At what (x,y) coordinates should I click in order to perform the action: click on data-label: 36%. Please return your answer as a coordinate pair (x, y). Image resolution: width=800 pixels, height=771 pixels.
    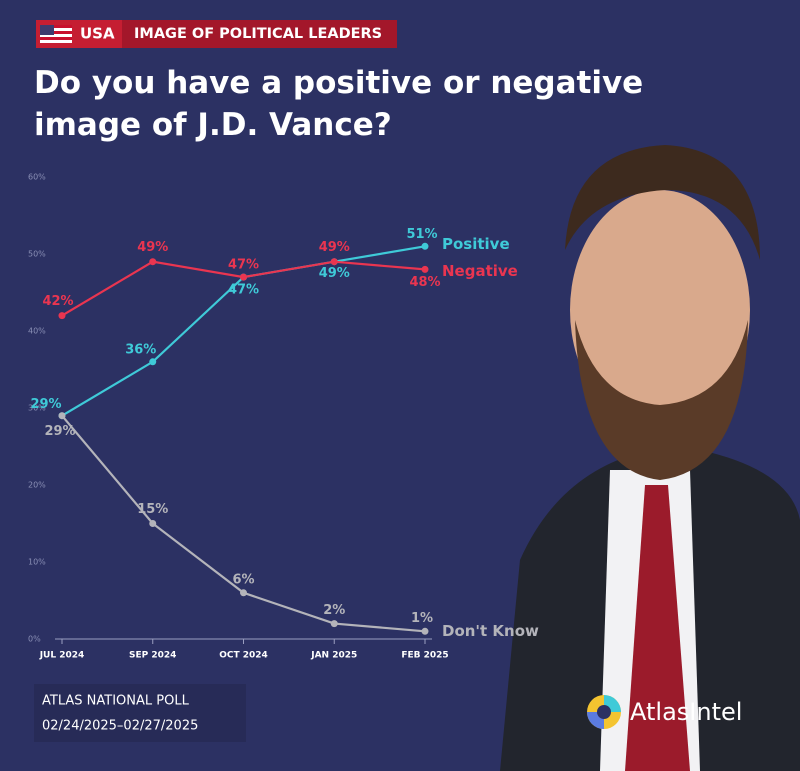
    Looking at the image, I should click on (140, 349).